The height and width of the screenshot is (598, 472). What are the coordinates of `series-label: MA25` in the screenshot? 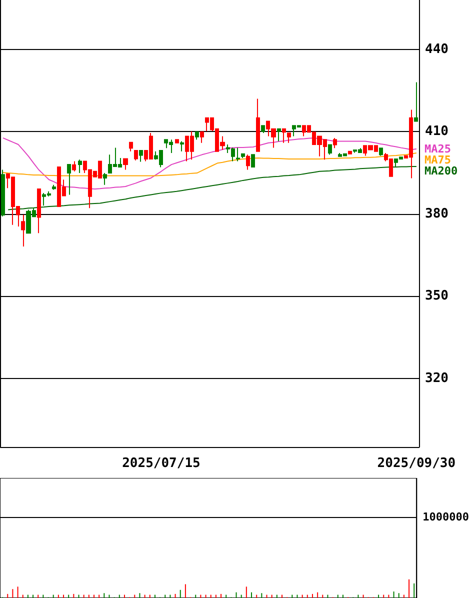 It's located at (437, 149).